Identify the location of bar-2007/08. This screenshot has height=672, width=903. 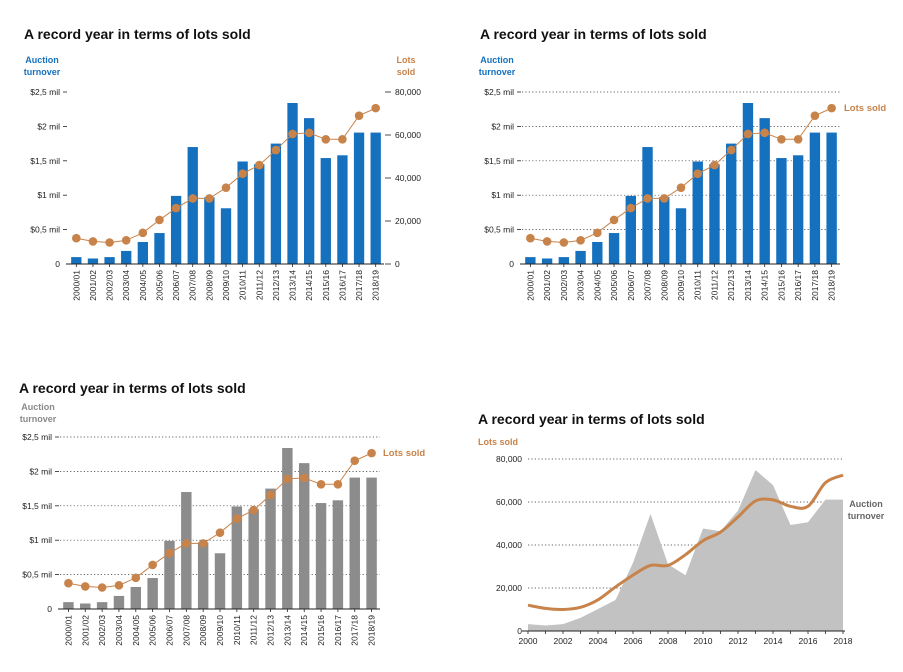
(186, 550).